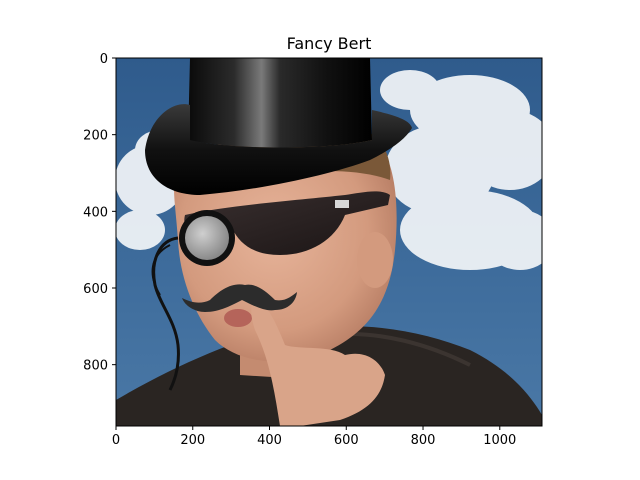  I want to click on x-tick-label: 1000, so click(499, 440).